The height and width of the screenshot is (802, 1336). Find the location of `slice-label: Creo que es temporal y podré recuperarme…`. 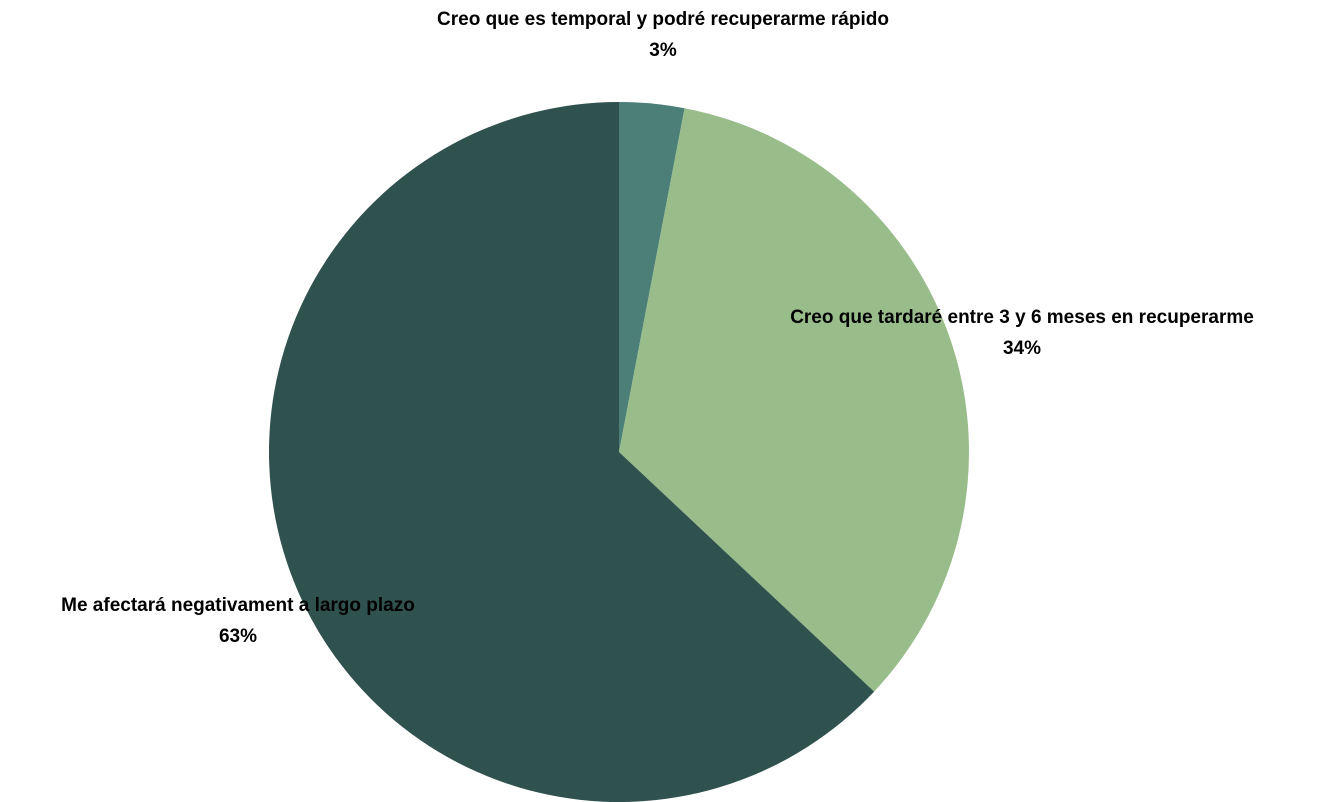

slice-label: Creo que es temporal y podré recuperarme… is located at coordinates (663, 19).